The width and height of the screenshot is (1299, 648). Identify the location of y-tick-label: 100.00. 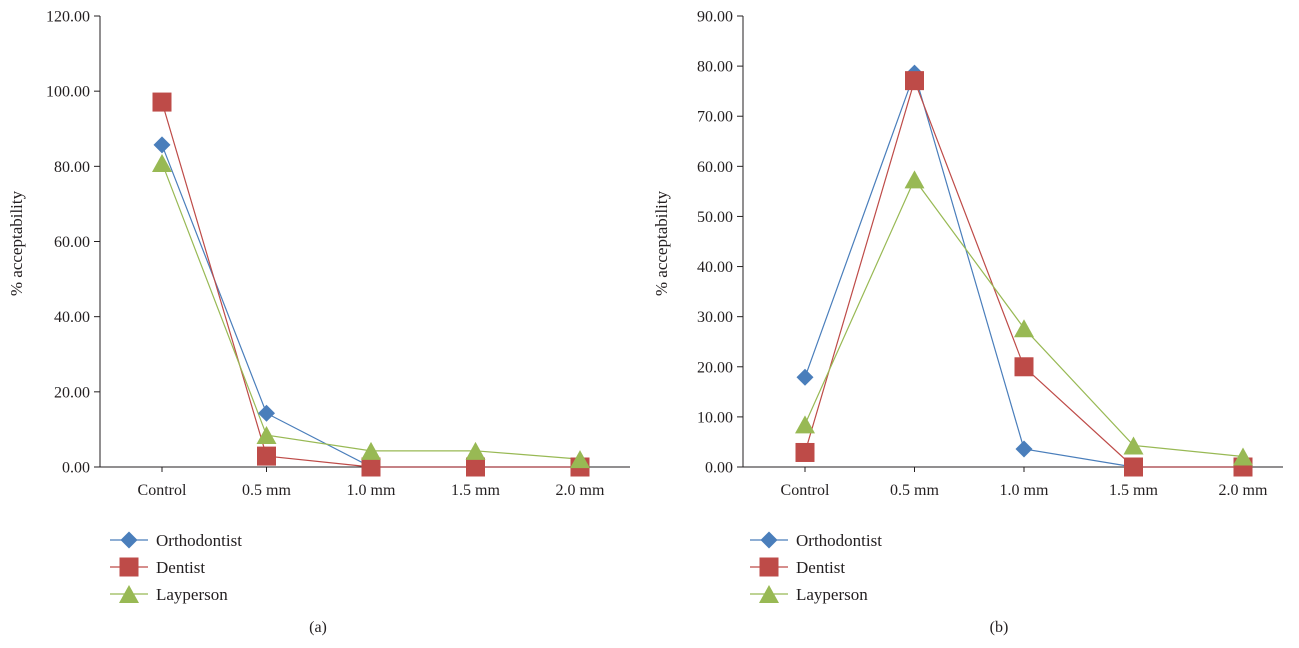
(68, 92).